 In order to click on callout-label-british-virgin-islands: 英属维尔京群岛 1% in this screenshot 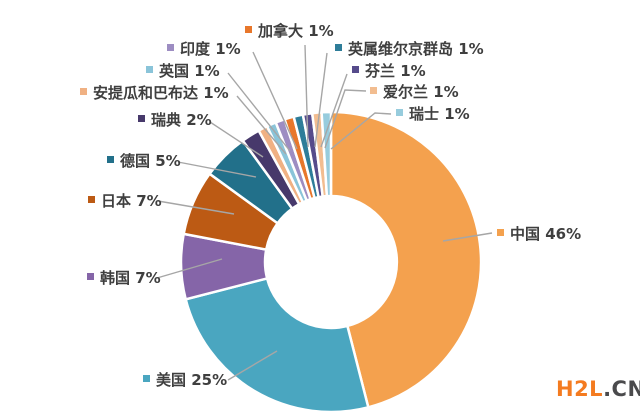, I will do `click(409, 49)`.